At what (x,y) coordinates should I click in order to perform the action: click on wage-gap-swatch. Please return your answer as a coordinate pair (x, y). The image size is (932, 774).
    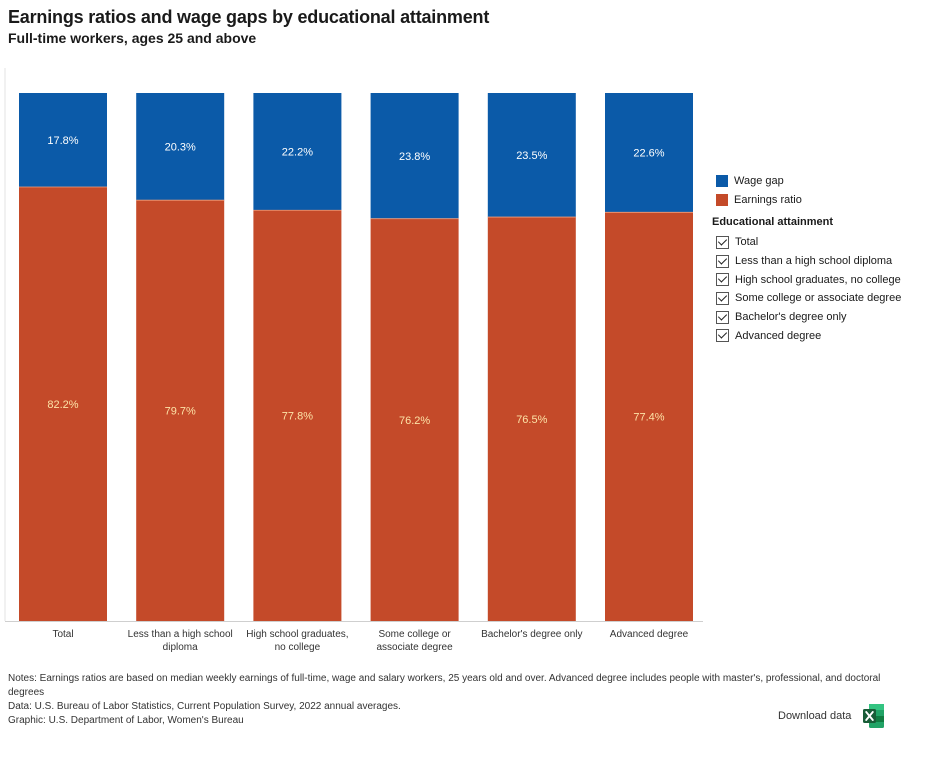
    Looking at the image, I should click on (722, 180).